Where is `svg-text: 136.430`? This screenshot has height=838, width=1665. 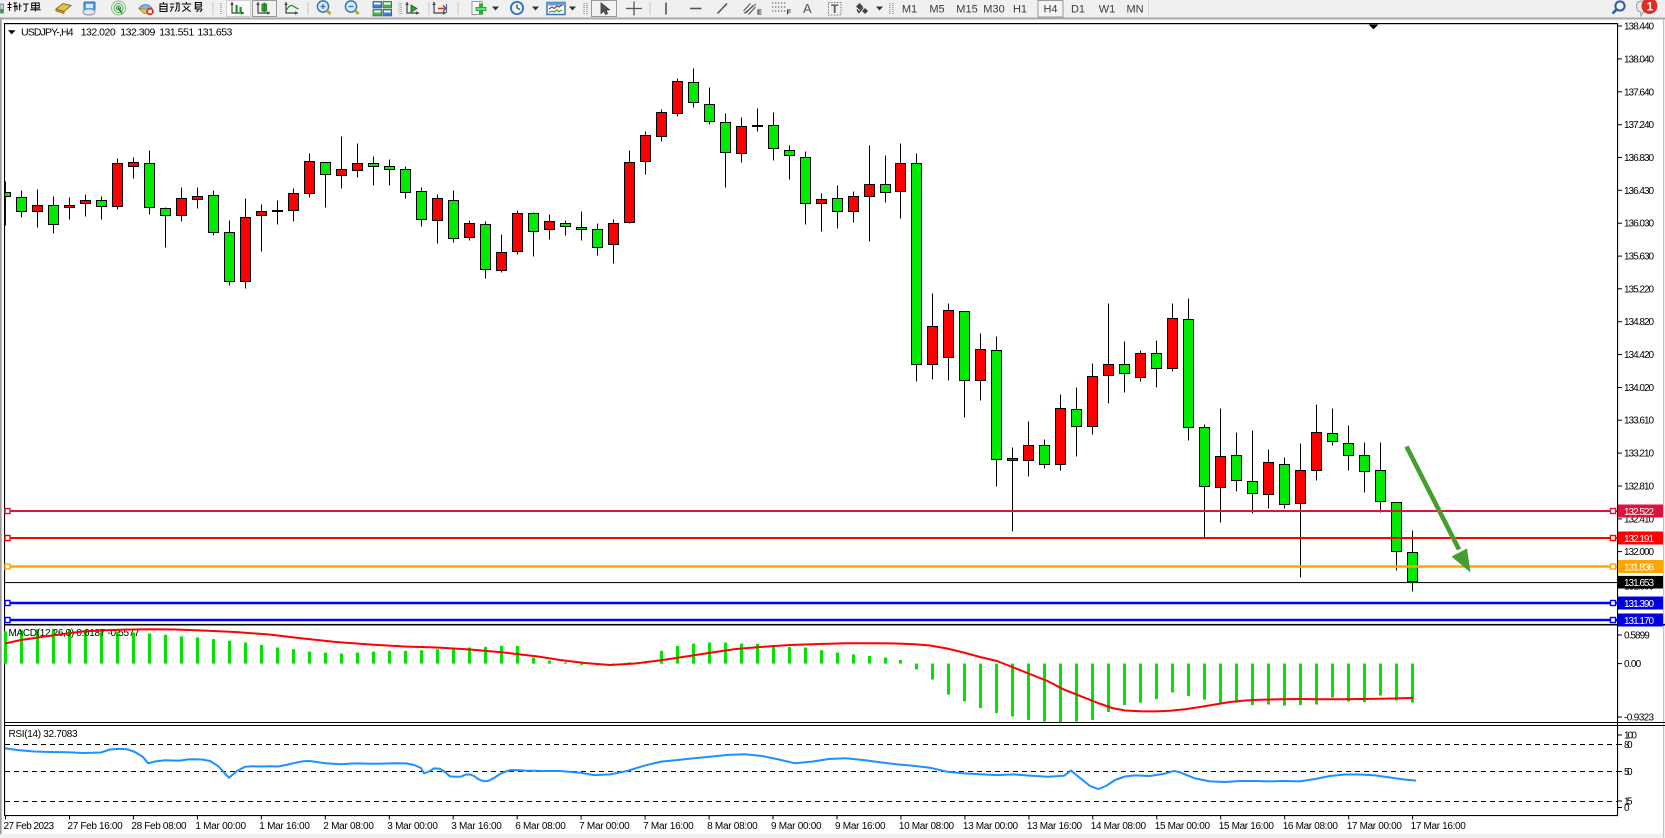
svg-text: 136.430 is located at coordinates (1639, 191).